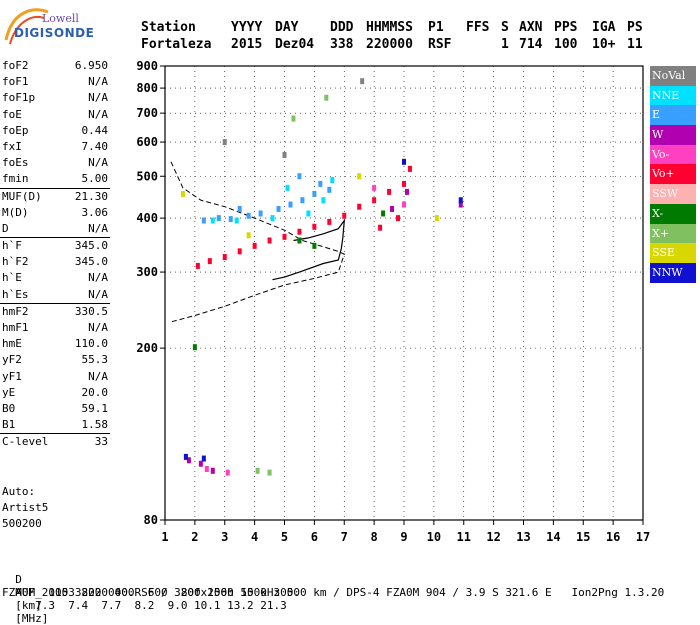 The height and width of the screenshot is (625, 700). I want to click on parameter-name: C-level, so click(25, 442).